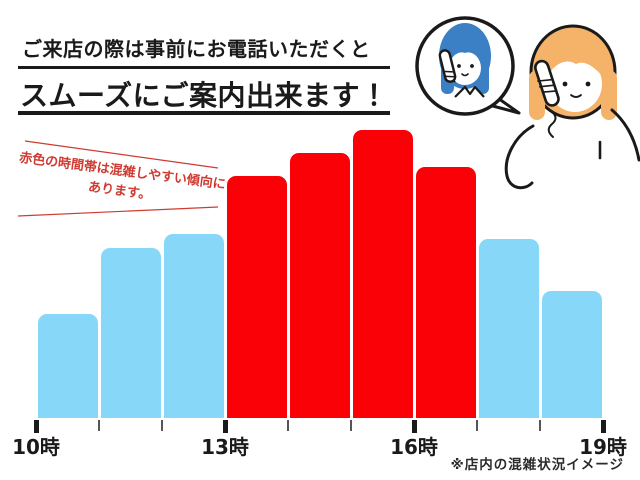 This screenshot has width=640, height=480. I want to click on bar-11-12時, so click(130, 333).